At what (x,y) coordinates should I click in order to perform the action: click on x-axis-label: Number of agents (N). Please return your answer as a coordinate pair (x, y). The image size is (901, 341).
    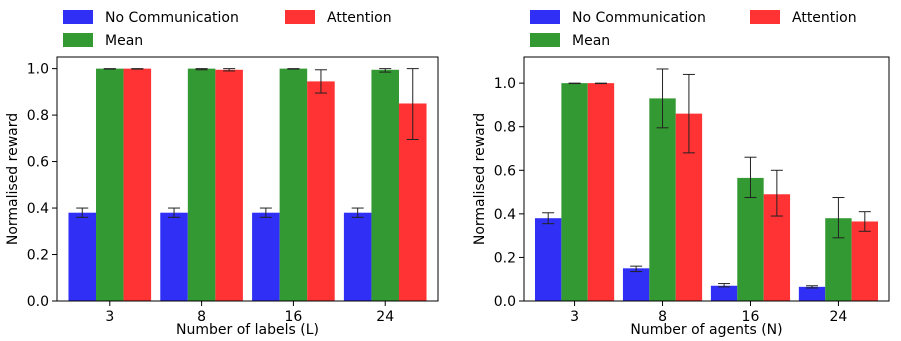
    Looking at the image, I should click on (706, 329).